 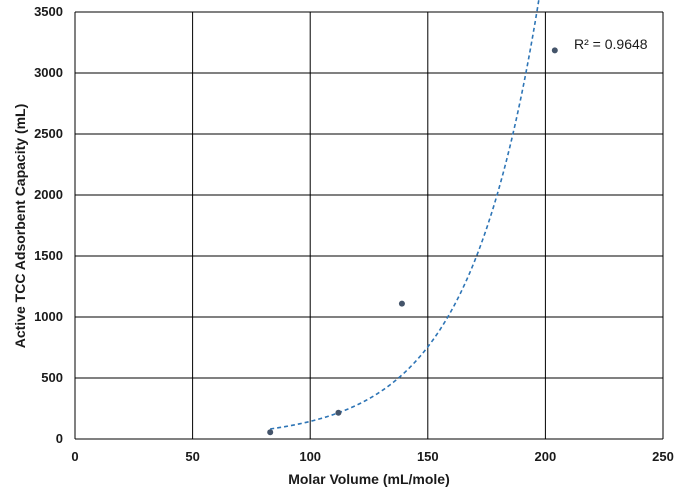 What do you see at coordinates (74, 456) in the screenshot?
I see `x-tick-label: 0` at bounding box center [74, 456].